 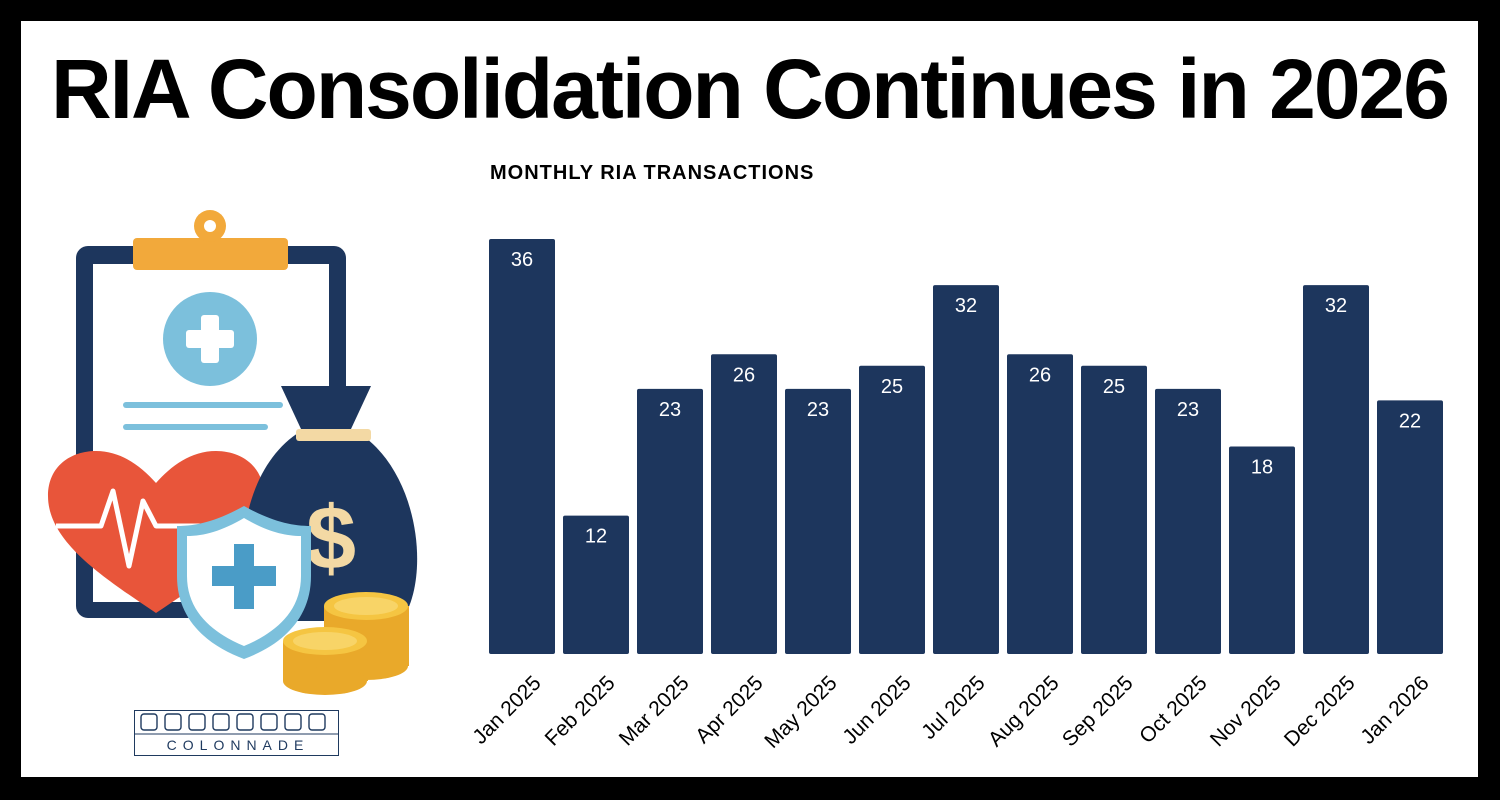 I want to click on bar-aug-2025, so click(x=1040, y=504).